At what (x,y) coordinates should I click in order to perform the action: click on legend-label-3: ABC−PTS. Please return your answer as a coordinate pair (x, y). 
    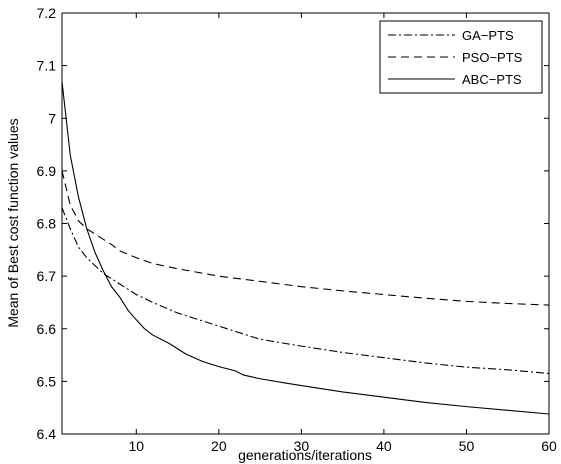
    Looking at the image, I should click on (492, 79).